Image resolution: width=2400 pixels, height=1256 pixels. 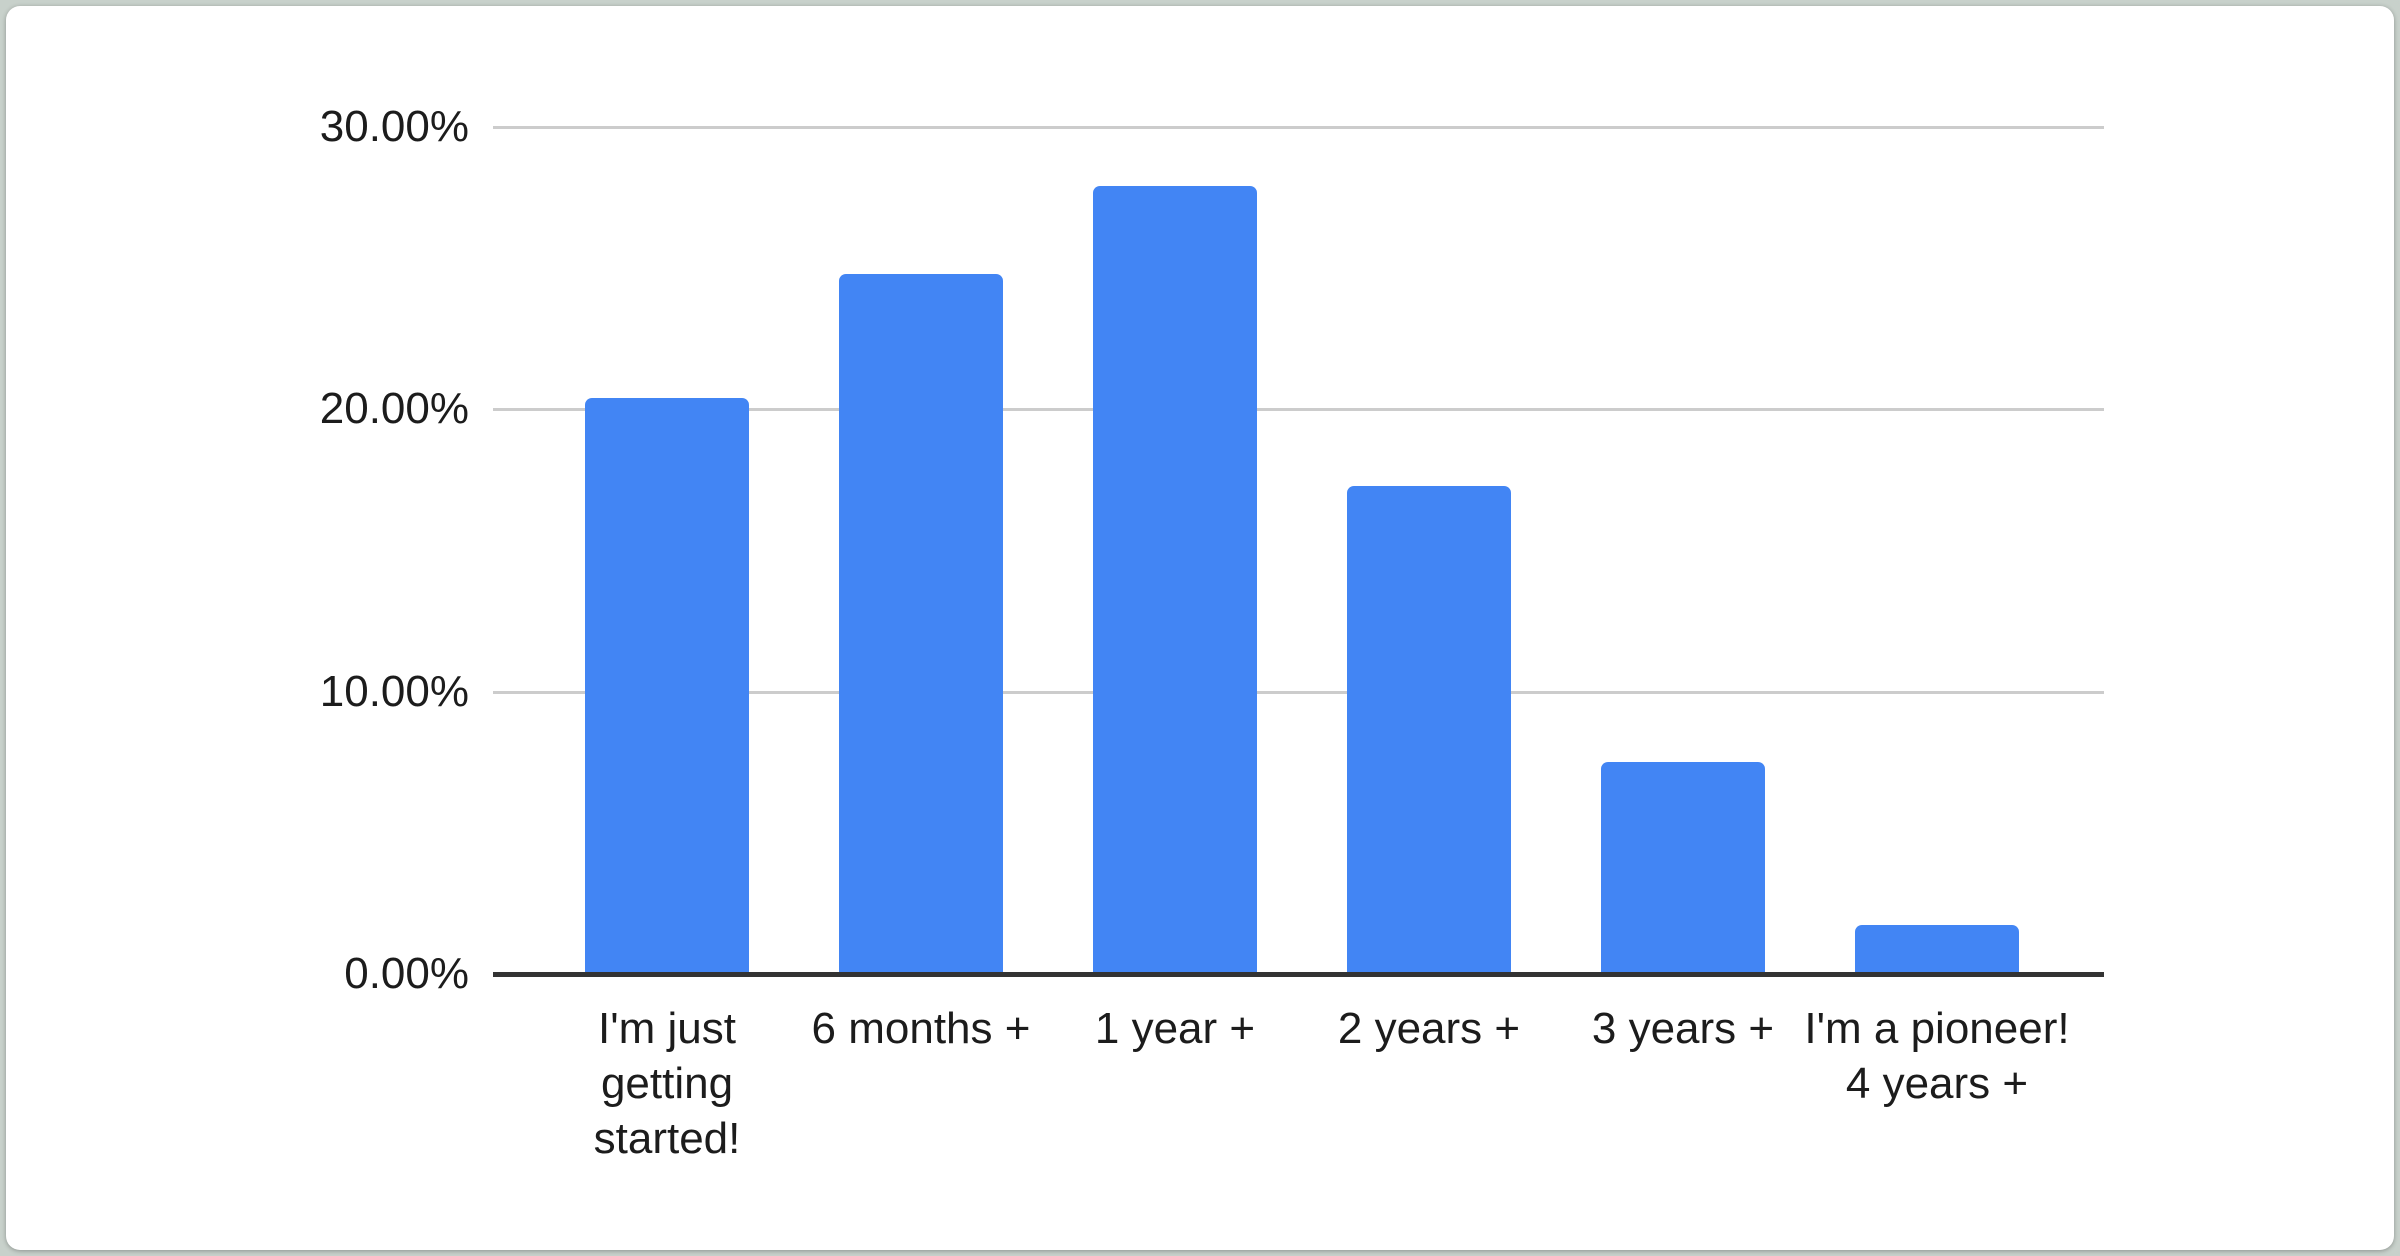 I want to click on x-axis-label: 6 months +, so click(x=921, y=1028).